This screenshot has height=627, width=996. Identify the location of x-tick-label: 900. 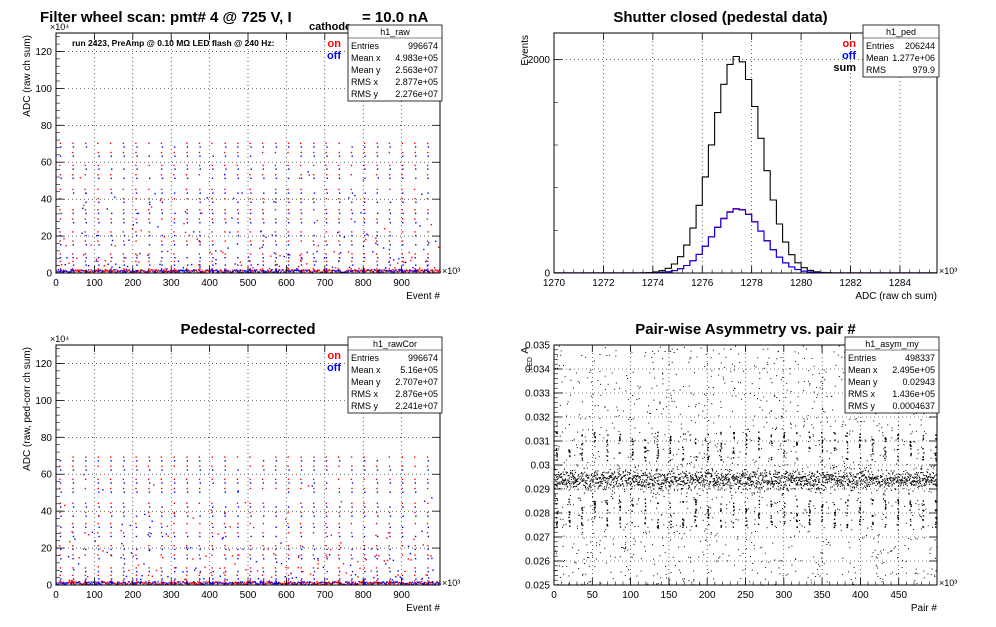
(401, 283).